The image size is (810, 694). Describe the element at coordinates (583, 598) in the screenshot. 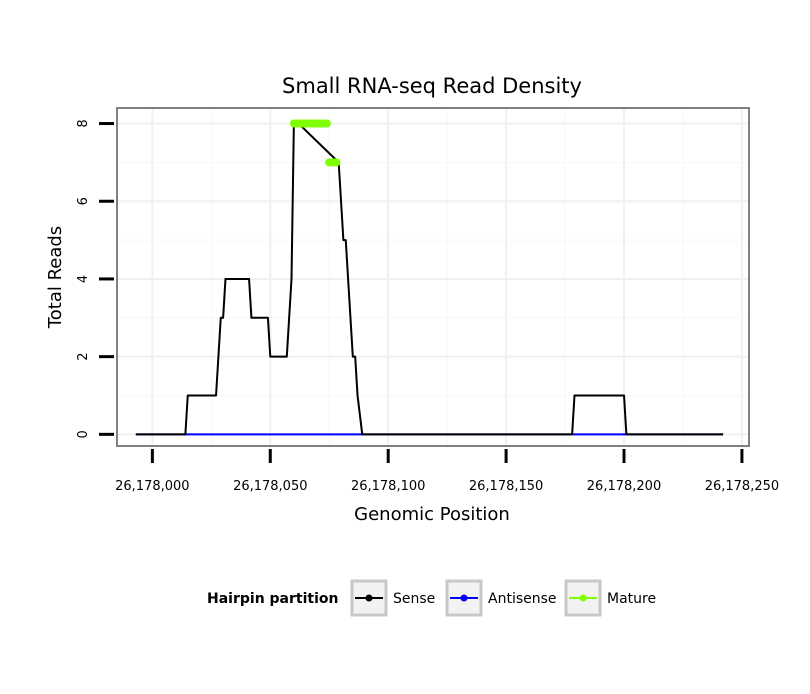

I see `legend-point-mature` at that location.